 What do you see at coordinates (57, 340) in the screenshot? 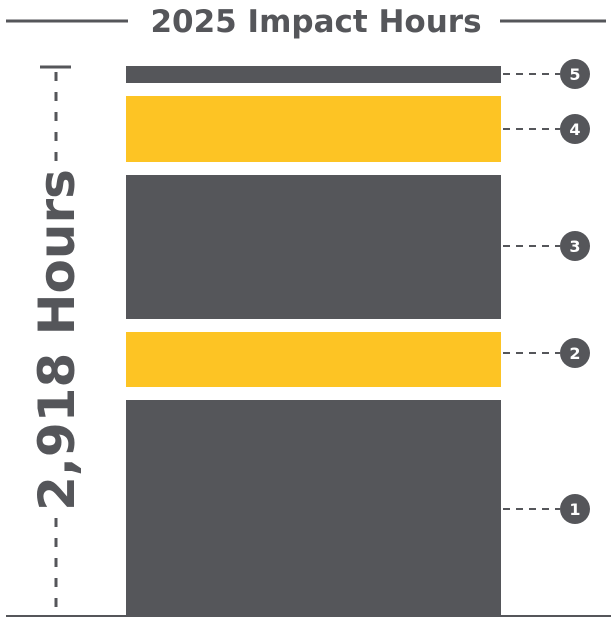
I see `total-hours-label: 2,918 Hours` at bounding box center [57, 340].